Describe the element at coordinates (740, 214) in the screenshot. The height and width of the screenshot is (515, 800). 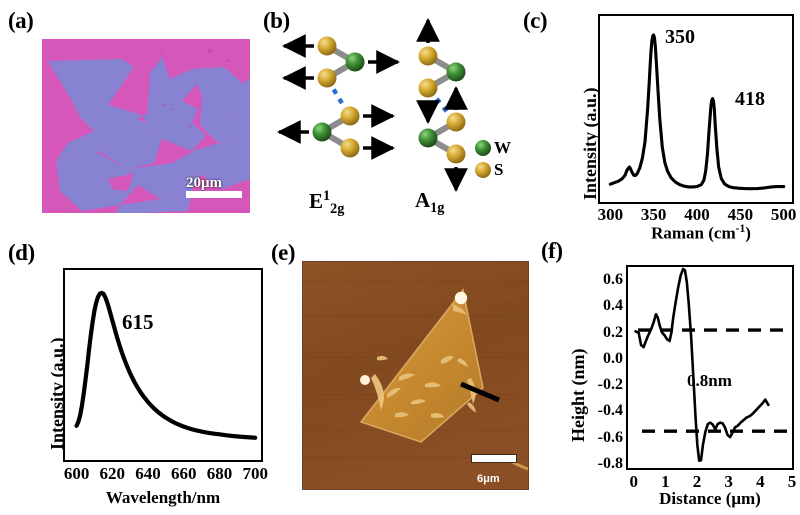
I see `xtick-label: 450` at that location.